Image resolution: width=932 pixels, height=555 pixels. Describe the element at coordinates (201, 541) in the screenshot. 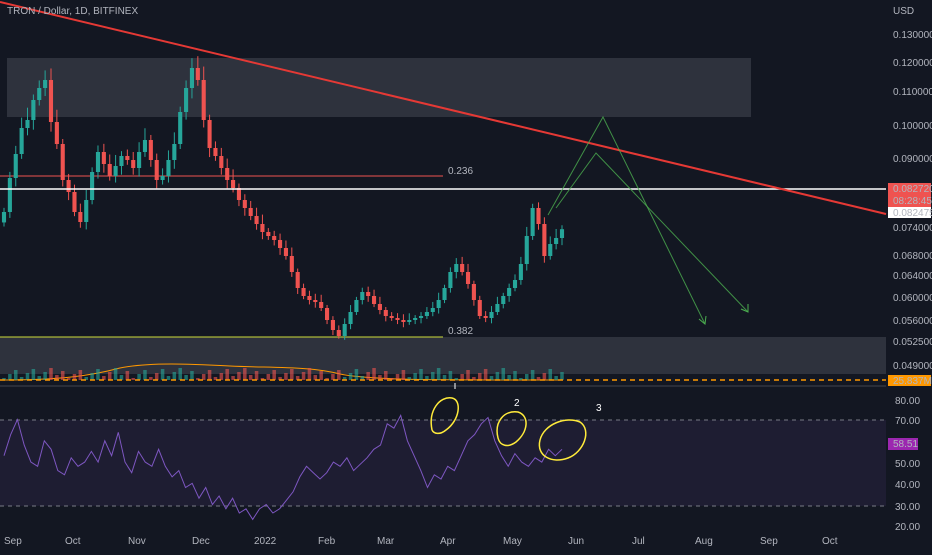

I see `time-tick: Dec` at that location.